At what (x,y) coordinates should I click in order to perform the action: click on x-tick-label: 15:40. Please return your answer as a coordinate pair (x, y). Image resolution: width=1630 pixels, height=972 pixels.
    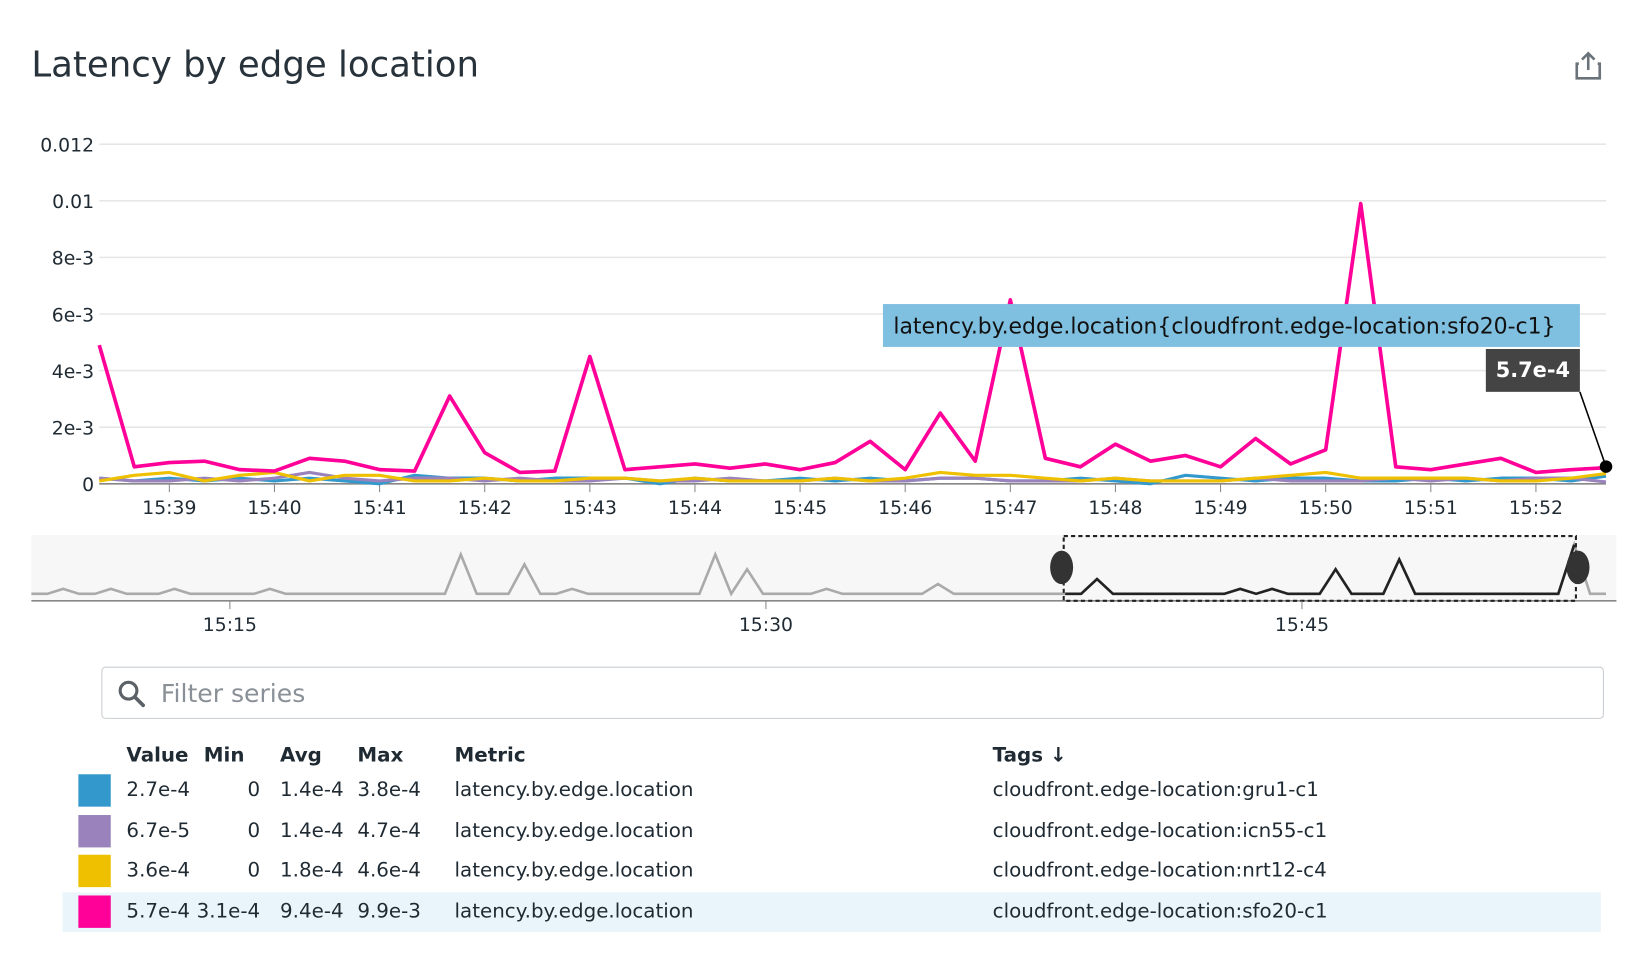
    Looking at the image, I should click on (274, 508).